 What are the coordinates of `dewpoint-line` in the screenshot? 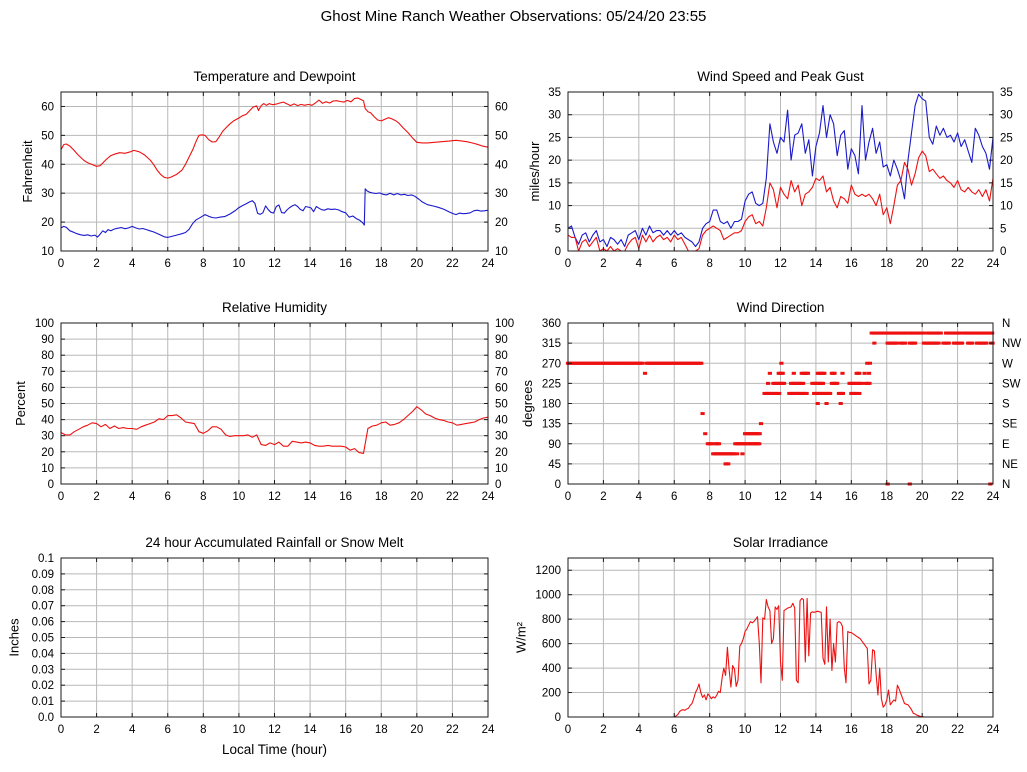 It's located at (274, 213).